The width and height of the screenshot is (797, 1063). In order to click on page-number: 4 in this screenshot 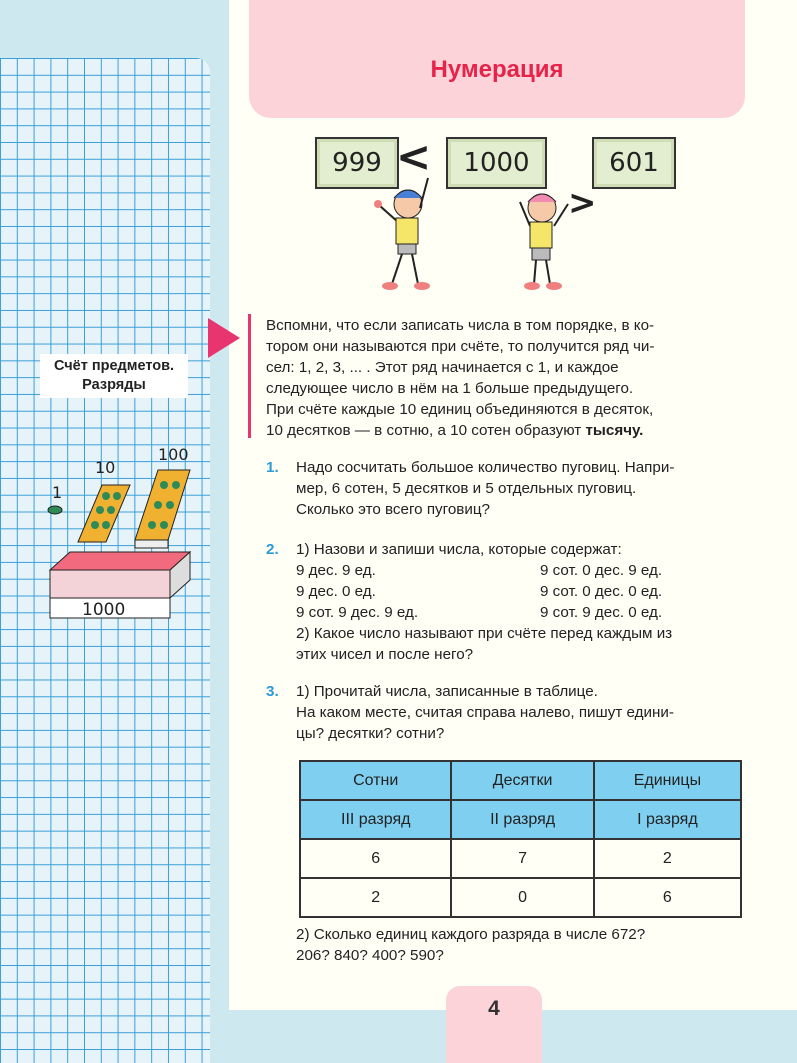, I will do `click(494, 1008)`.